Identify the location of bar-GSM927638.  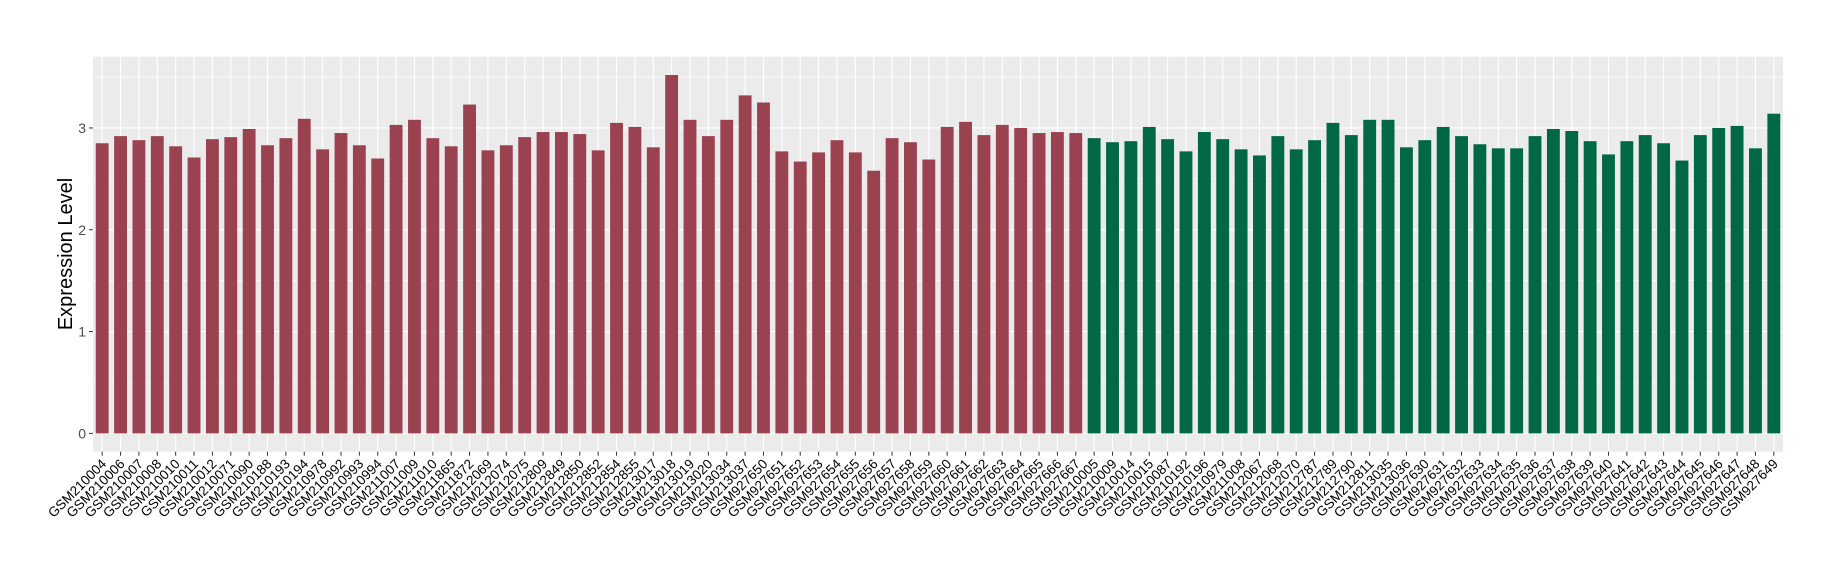
(1572, 282).